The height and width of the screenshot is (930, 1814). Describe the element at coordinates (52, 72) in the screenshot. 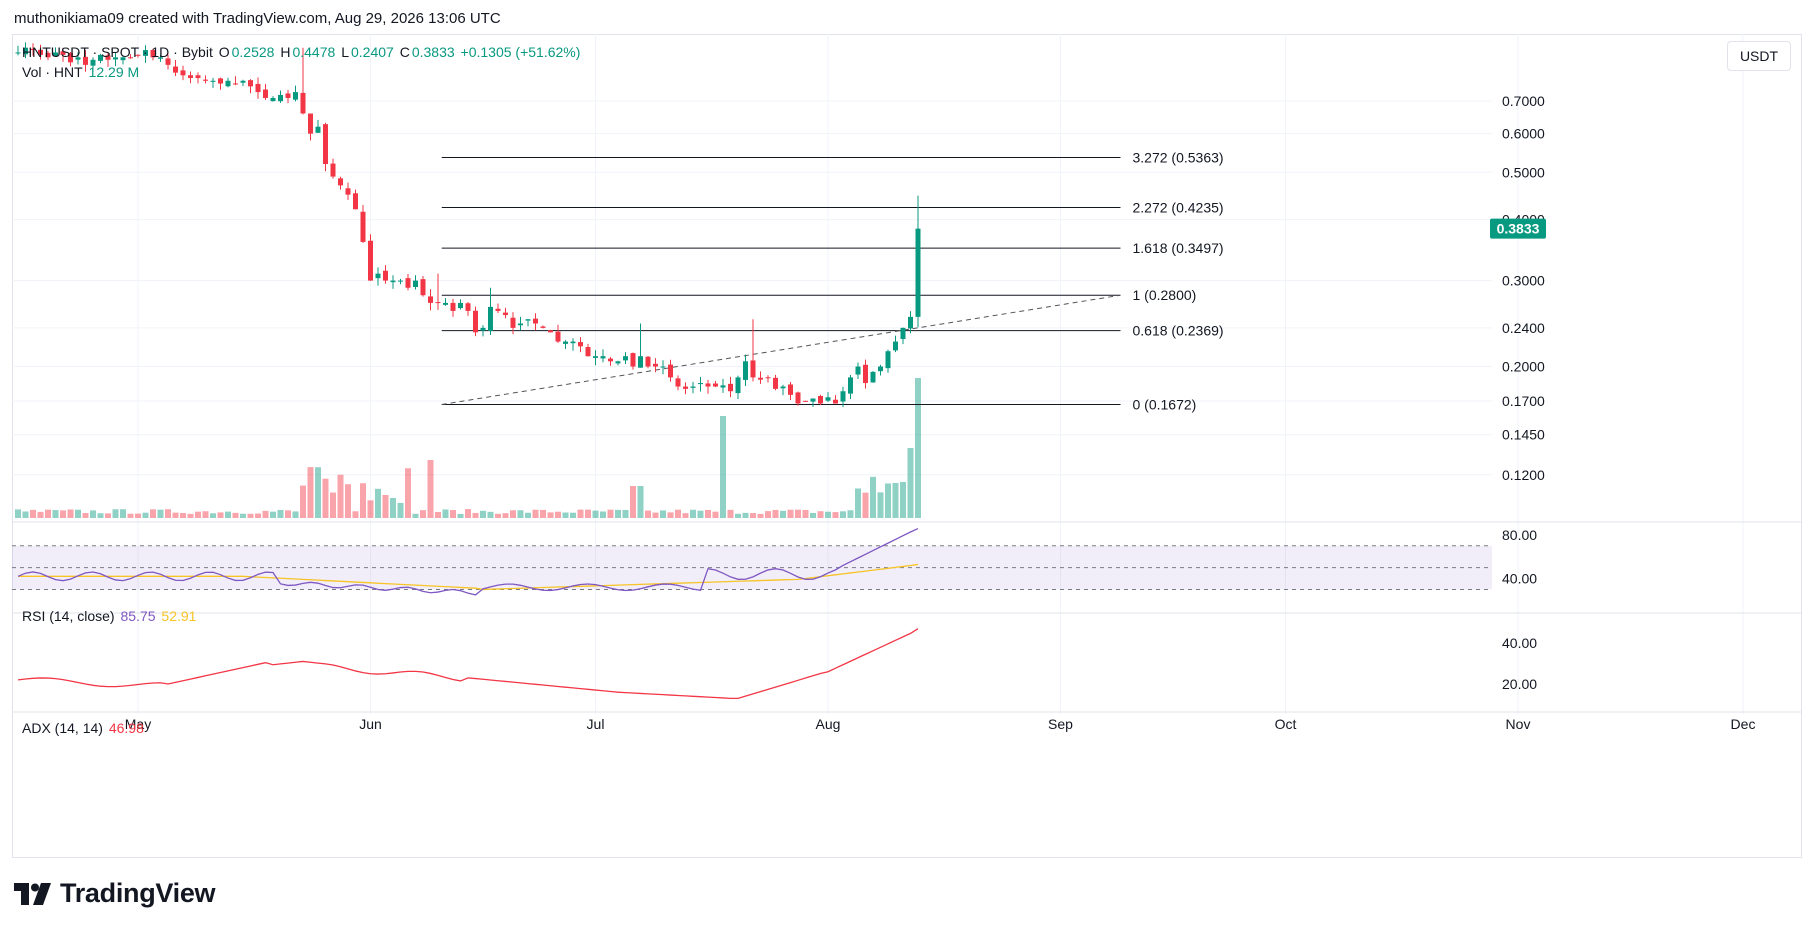

I see `volume-label: Vol · HNT` at that location.